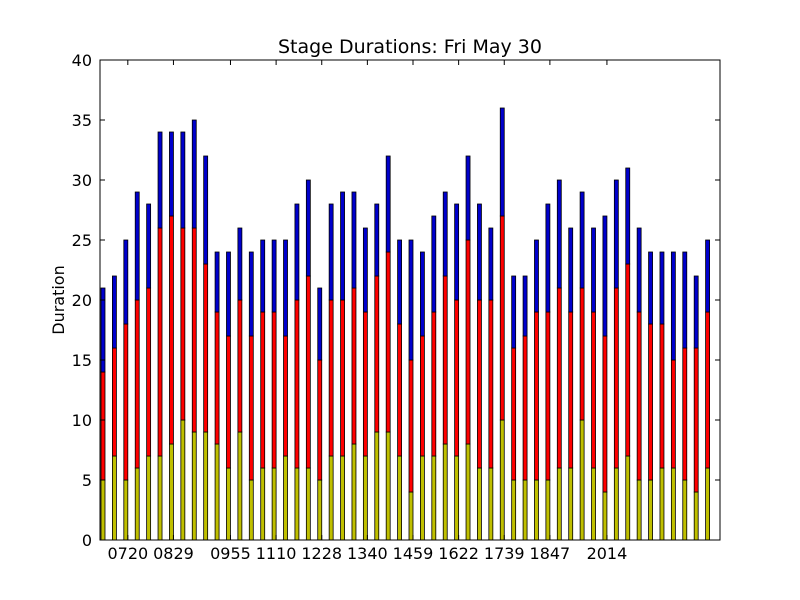  I want to click on y-tick-label: 35, so click(82, 120).